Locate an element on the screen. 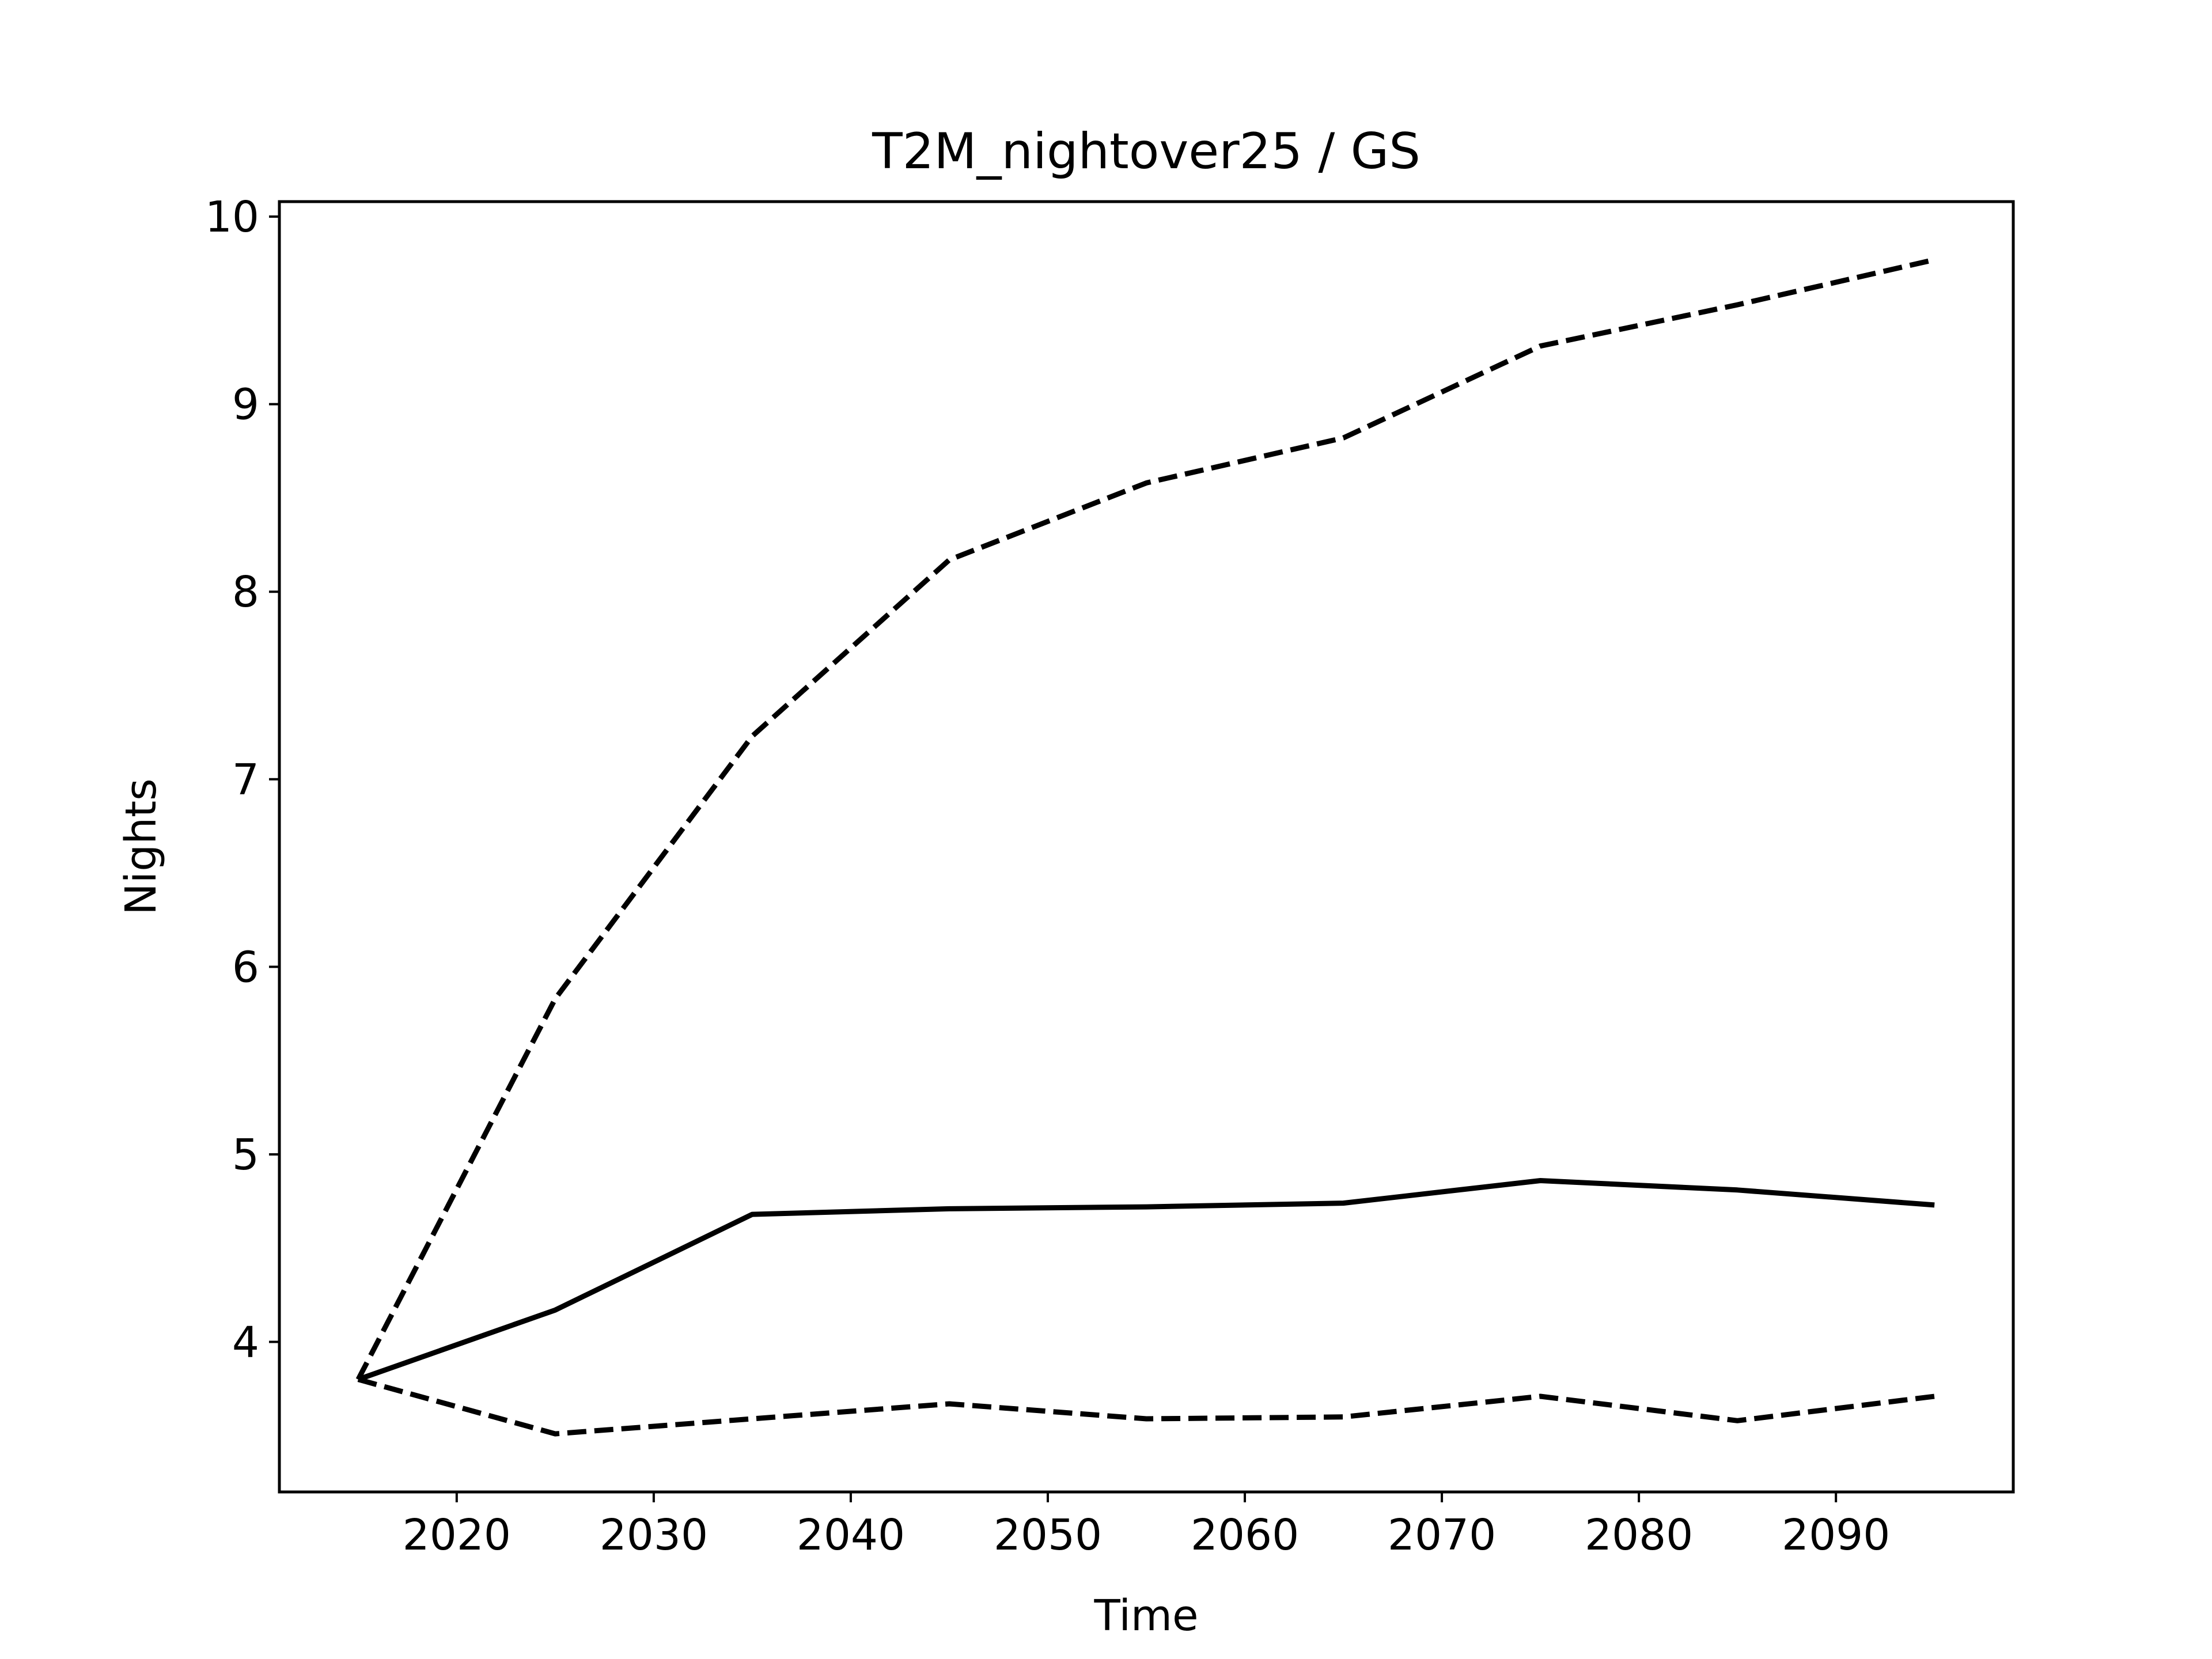 This screenshot has height=1659, width=2212. x-tick-label-2050: 2050 is located at coordinates (1048, 1535).